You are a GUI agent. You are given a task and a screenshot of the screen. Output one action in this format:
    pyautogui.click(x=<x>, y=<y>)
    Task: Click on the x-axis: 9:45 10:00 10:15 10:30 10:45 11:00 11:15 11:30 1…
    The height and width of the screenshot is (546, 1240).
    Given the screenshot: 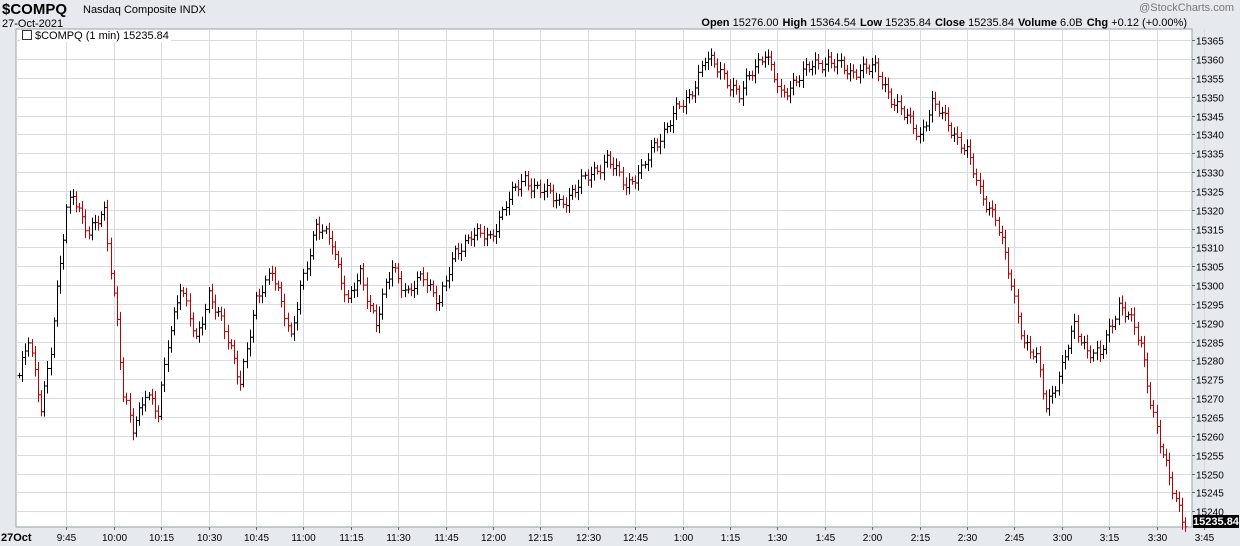 What is the action you would take?
    pyautogui.click(x=636, y=535)
    